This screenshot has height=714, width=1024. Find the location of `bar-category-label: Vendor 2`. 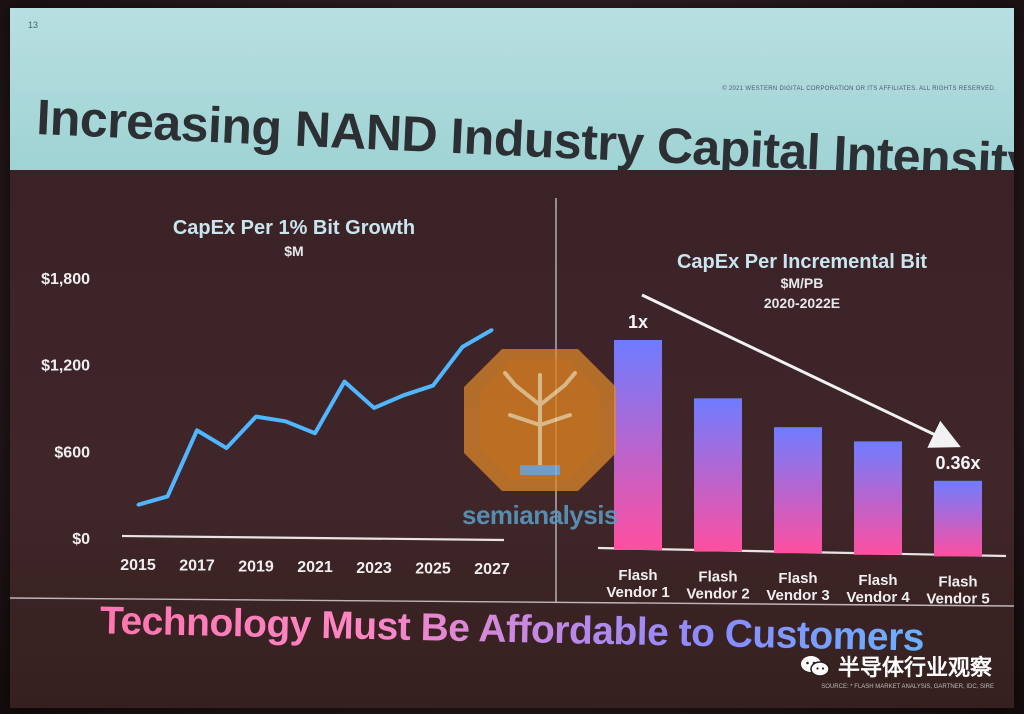

bar-category-label: Vendor 2 is located at coordinates (717, 594).